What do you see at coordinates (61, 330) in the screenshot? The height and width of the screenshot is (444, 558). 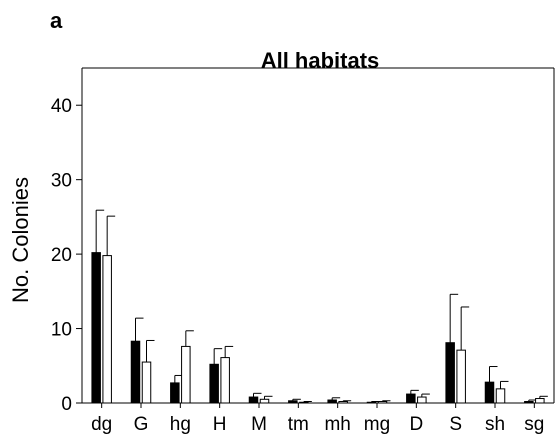 I see `y-tick-label: 10` at bounding box center [61, 330].